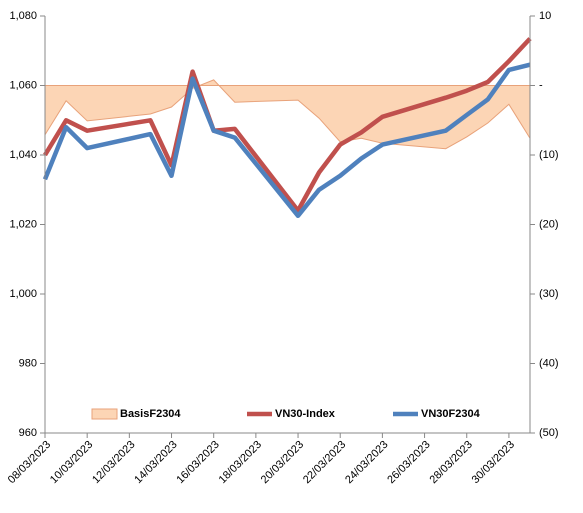 The image size is (583, 513). I want to click on x-tick-label: 22/03/2023, so click(324, 462).